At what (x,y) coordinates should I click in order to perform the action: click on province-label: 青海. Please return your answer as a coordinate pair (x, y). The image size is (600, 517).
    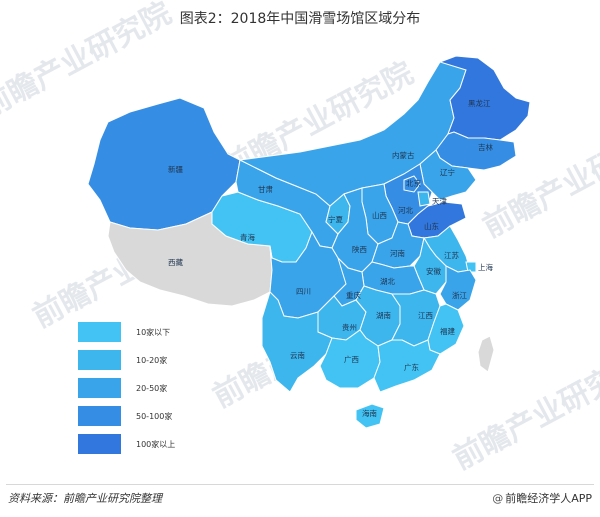
    Looking at the image, I should click on (247, 237).